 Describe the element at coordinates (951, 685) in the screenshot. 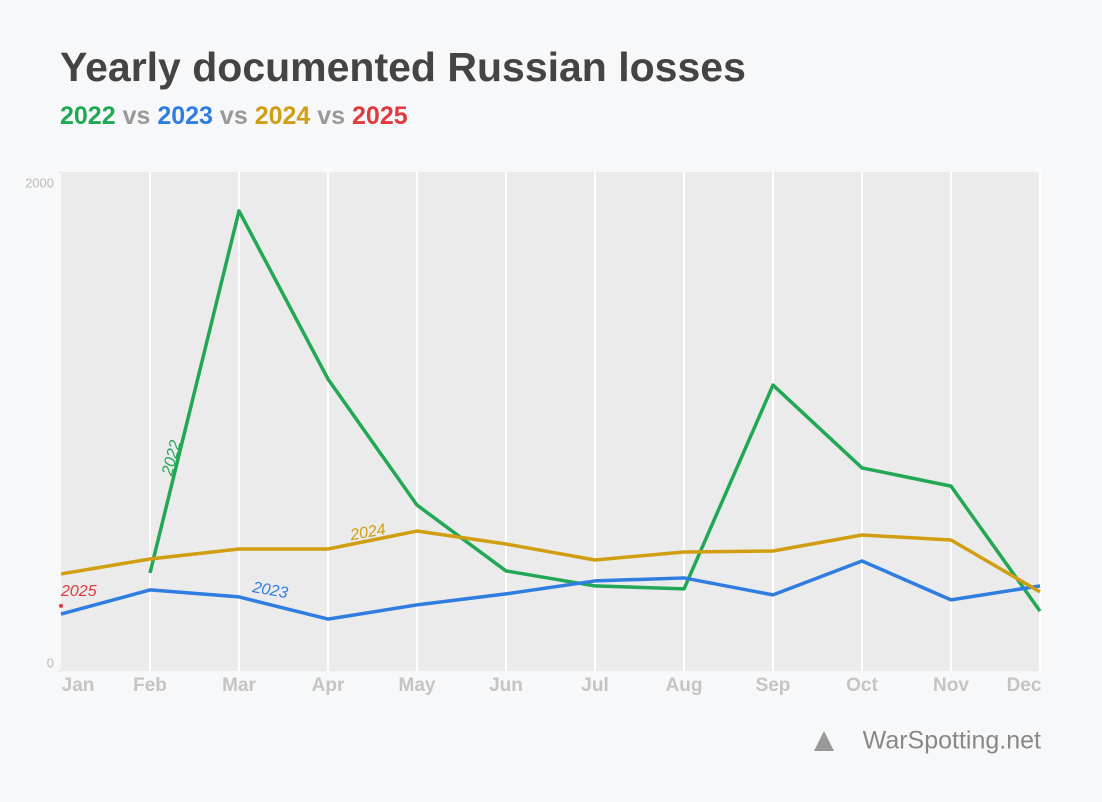

I see `x-tick-label: Nov` at that location.